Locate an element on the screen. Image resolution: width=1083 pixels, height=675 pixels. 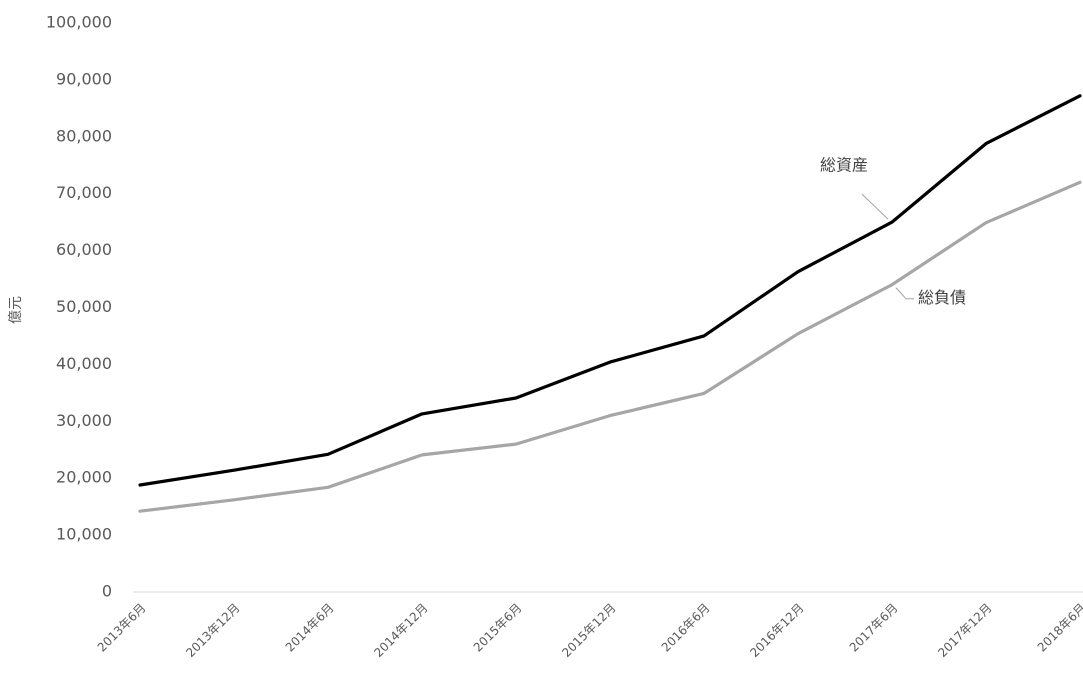
y-tick-label: 90,000 is located at coordinates (84, 78).